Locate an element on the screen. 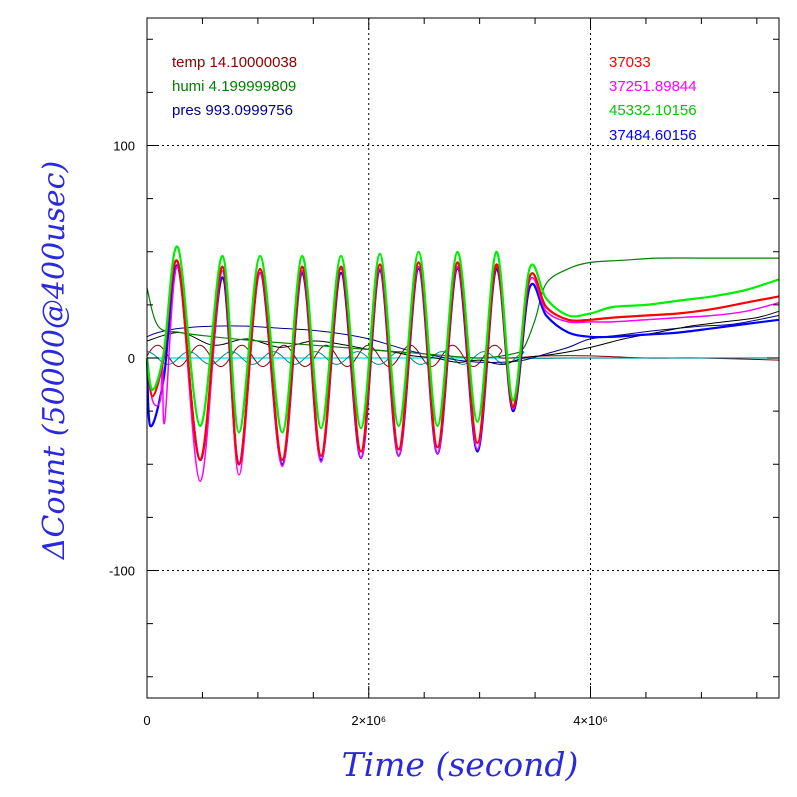 The width and height of the screenshot is (797, 797). legend-left-entry-humi: humi 4.199999809 is located at coordinates (234, 86).